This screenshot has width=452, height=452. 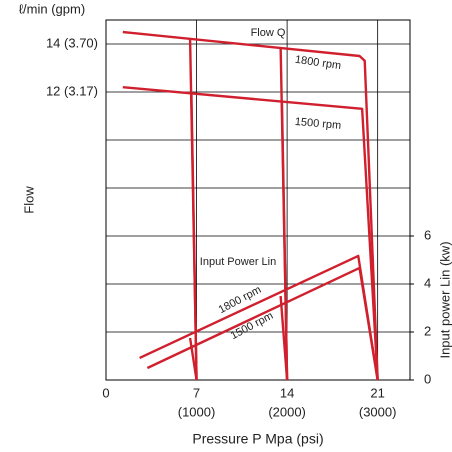 I want to click on annotation: 1800 rpm, so click(x=318, y=63).